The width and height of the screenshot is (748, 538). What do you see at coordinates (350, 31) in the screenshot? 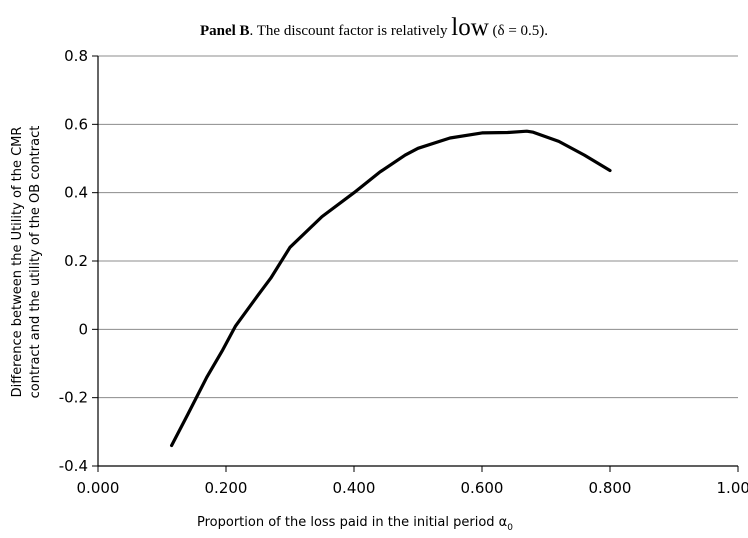
I see `title-text: . The discount factor is relatively` at bounding box center [350, 31].